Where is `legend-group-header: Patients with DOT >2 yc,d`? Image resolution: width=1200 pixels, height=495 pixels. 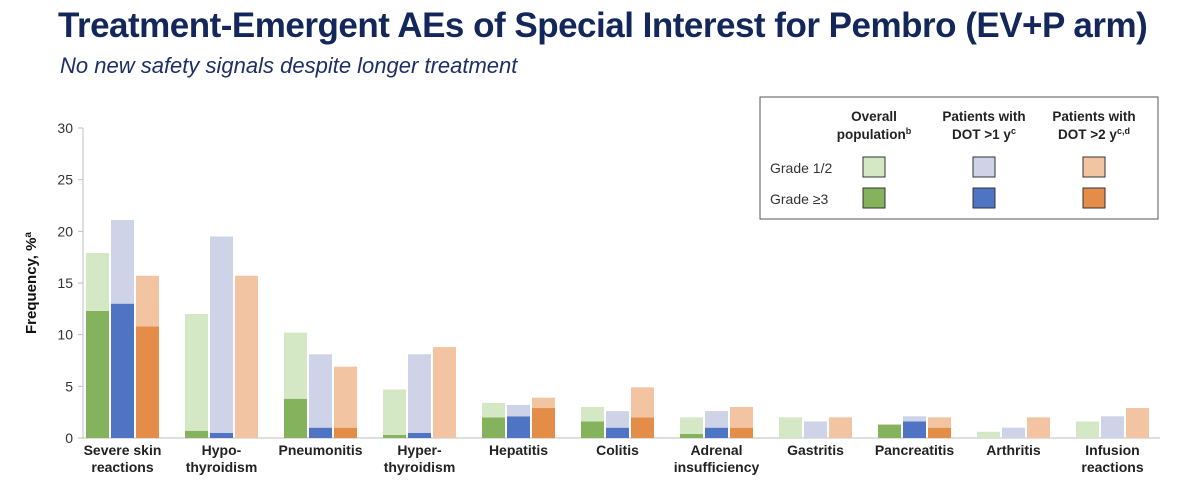 legend-group-header: Patients with DOT >2 yc,d is located at coordinates (1093, 125).